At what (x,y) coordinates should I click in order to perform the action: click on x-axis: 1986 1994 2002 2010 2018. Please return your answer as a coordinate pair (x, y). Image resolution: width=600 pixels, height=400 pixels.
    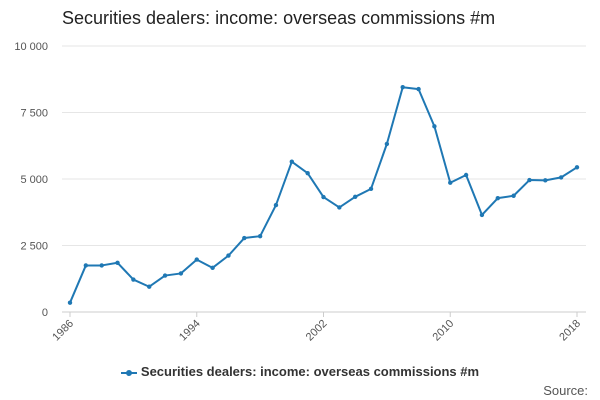
    Looking at the image, I should click on (316, 327).